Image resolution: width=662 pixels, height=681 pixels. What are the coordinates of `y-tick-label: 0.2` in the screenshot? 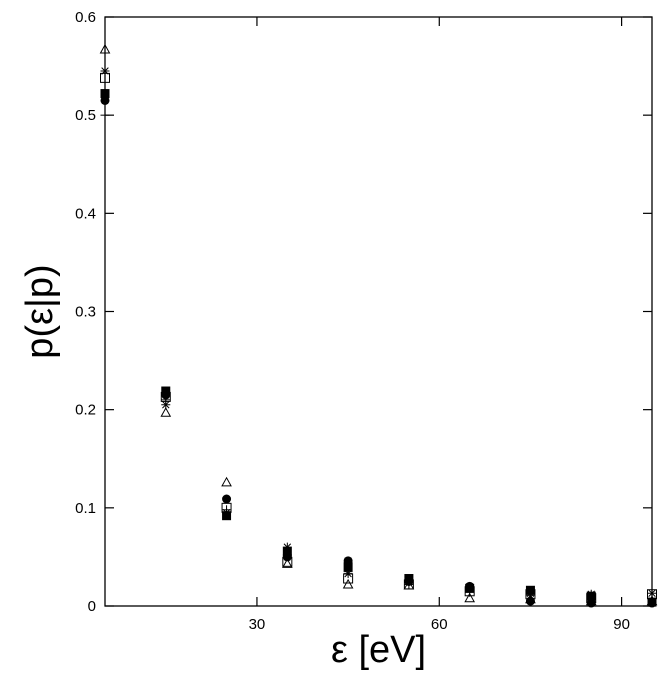 It's located at (85, 410).